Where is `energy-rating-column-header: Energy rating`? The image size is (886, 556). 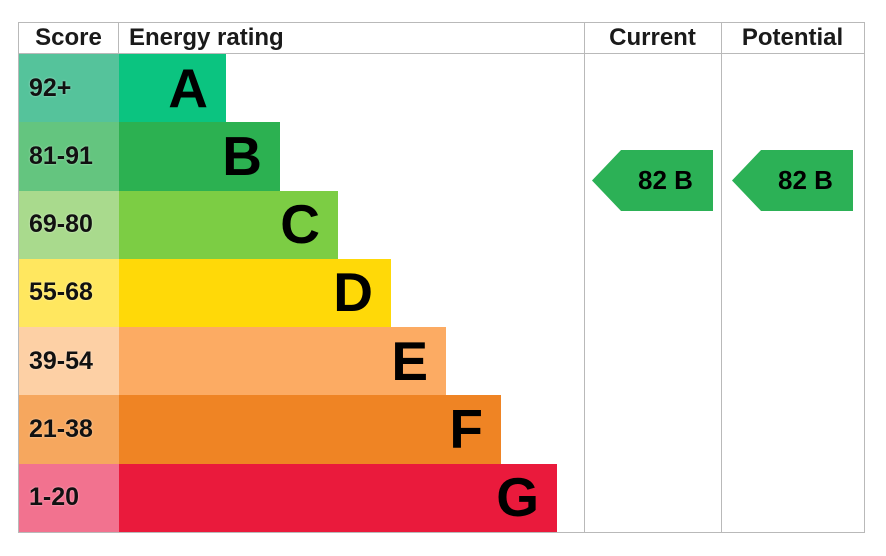 energy-rating-column-header: Energy rating is located at coordinates (206, 37).